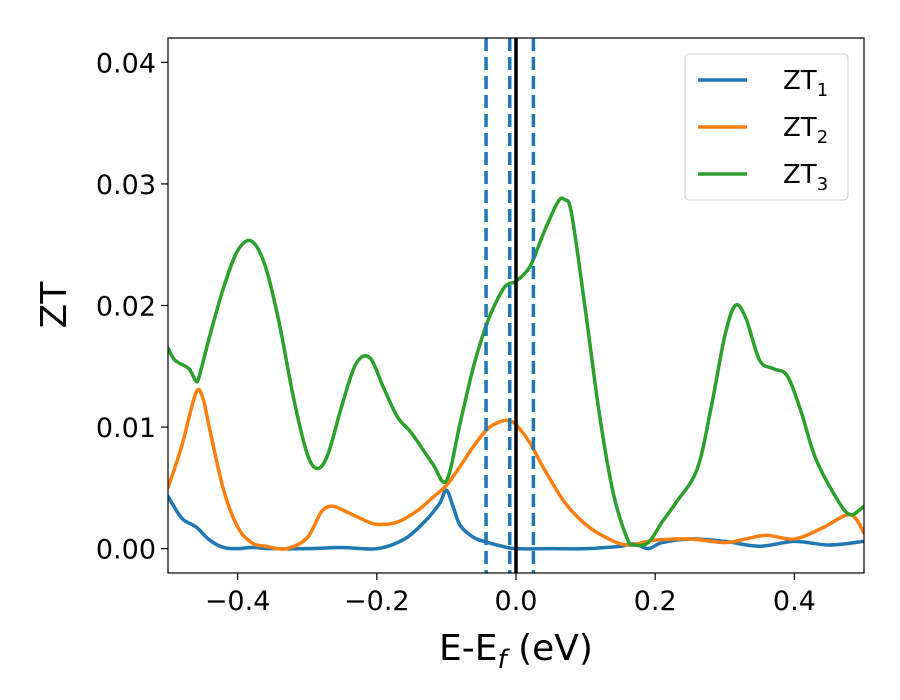  Describe the element at coordinates (126, 550) in the screenshot. I see `y-tick-label: 0.00` at that location.